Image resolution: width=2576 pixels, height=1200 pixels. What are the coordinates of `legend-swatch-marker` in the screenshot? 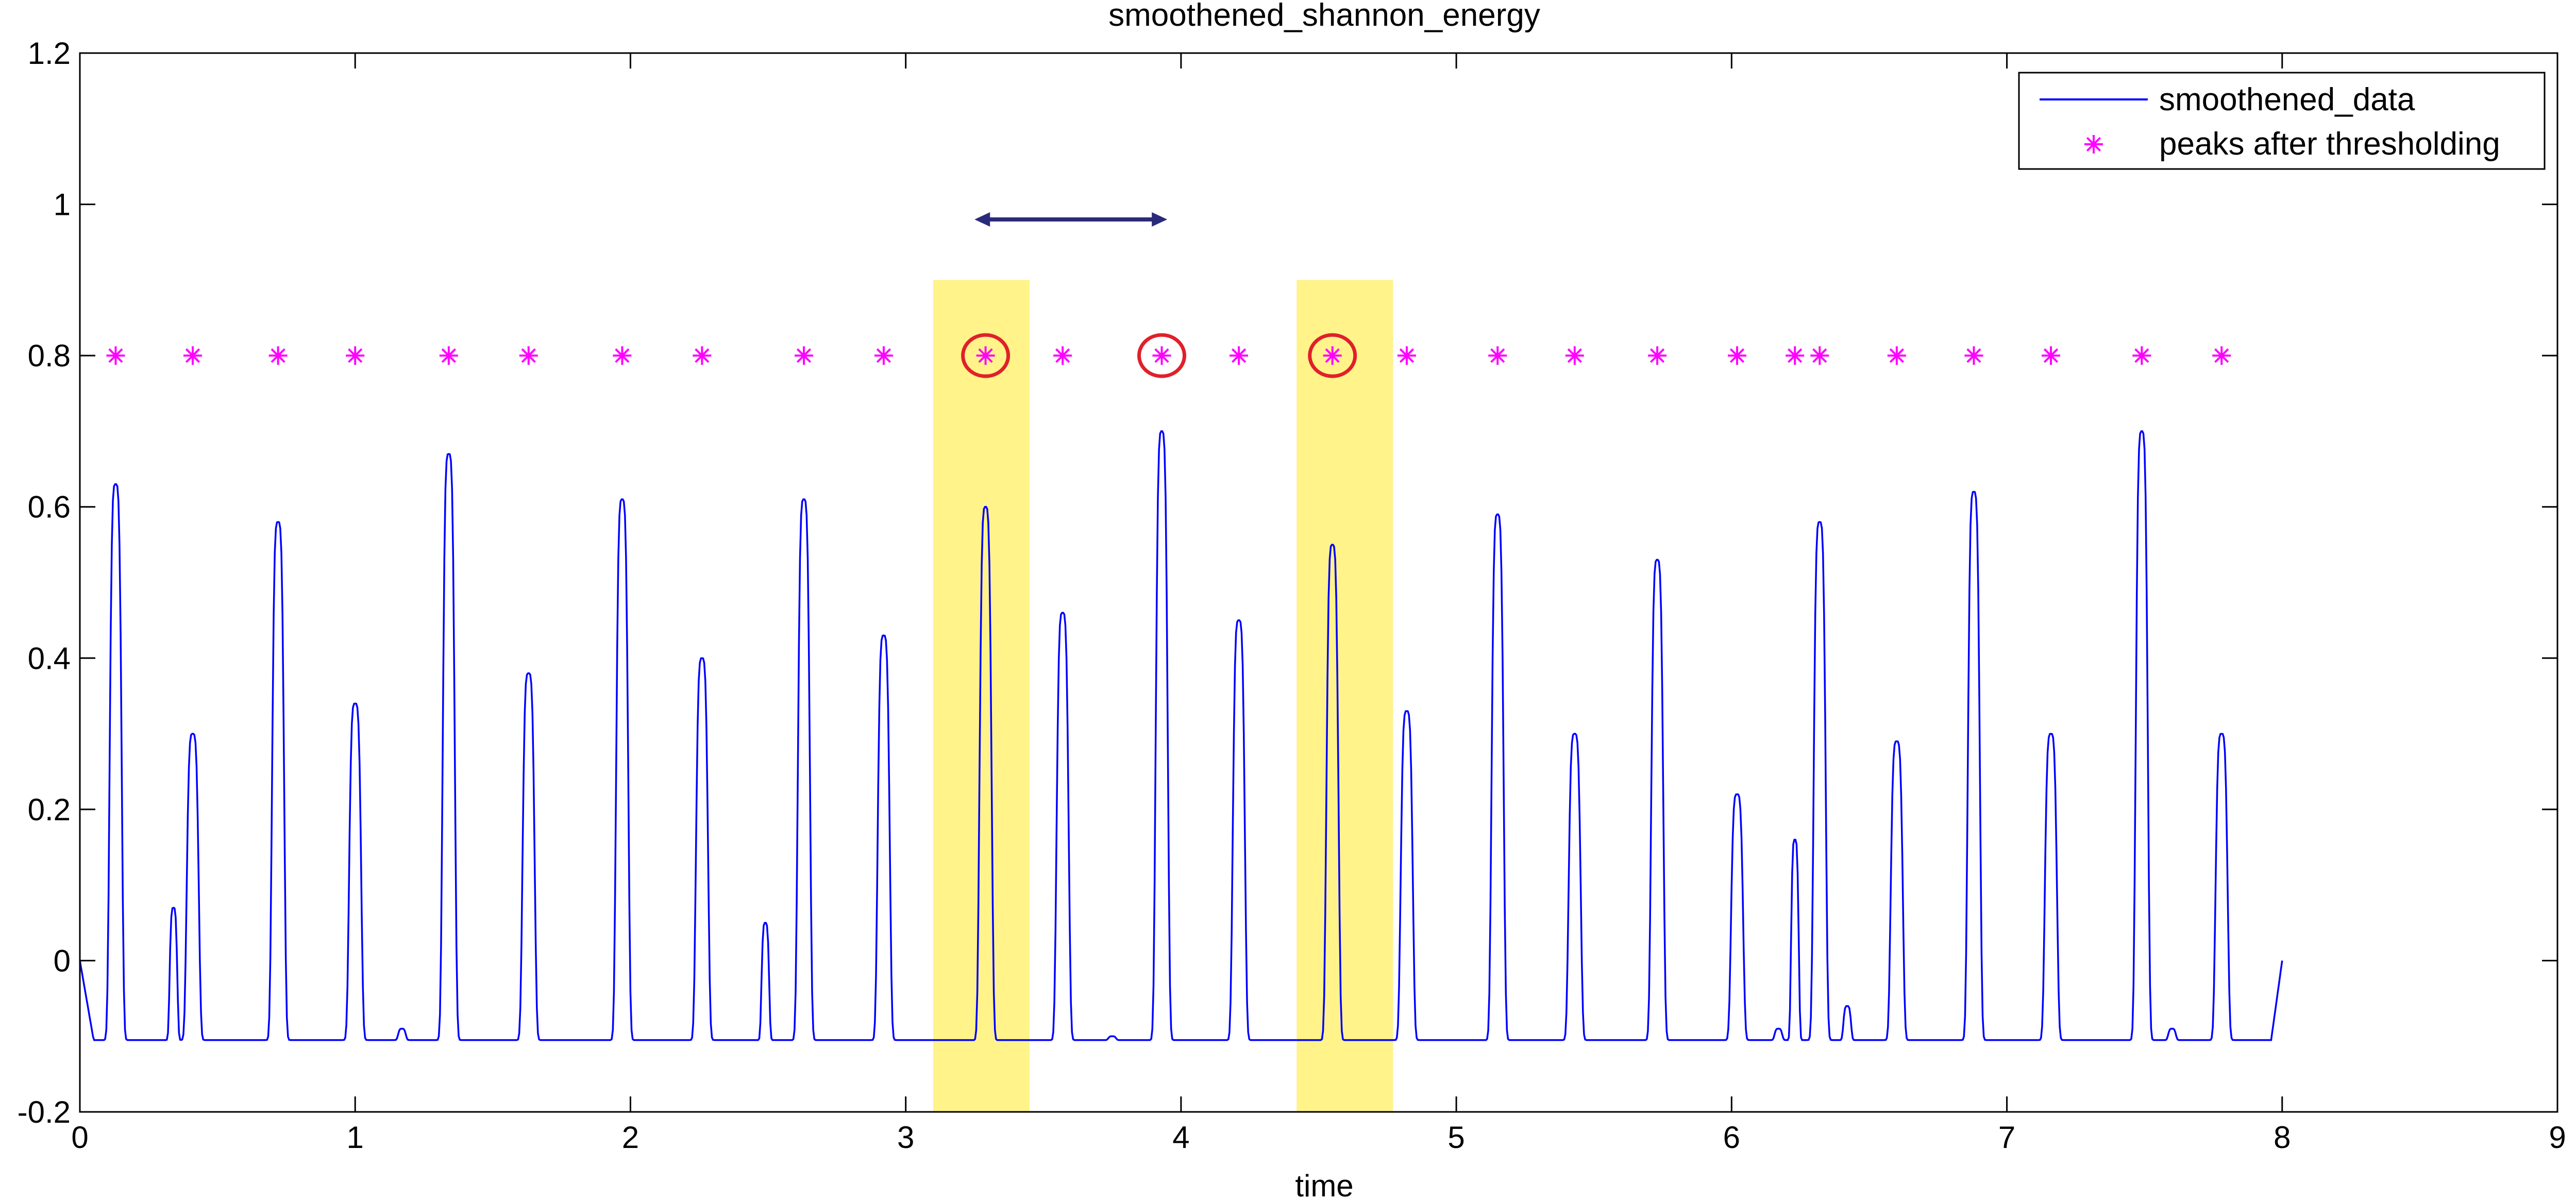 It's located at (2093, 144).